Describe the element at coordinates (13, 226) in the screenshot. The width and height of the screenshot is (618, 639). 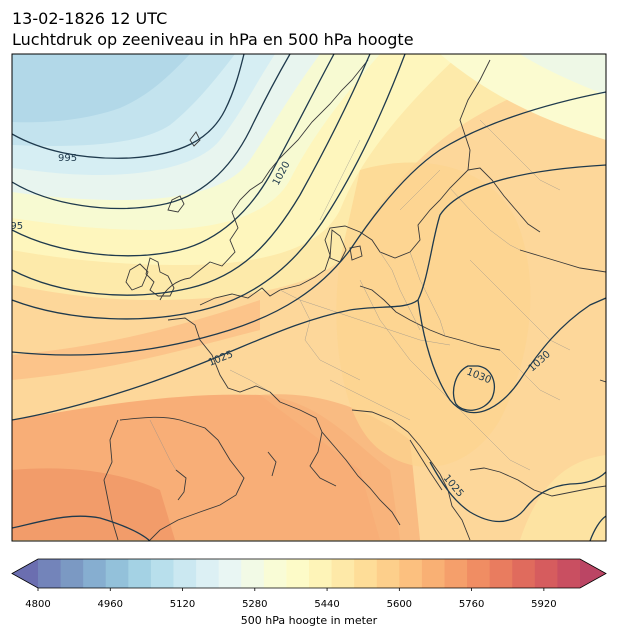
I see `isobar-label-995-b: 995` at that location.